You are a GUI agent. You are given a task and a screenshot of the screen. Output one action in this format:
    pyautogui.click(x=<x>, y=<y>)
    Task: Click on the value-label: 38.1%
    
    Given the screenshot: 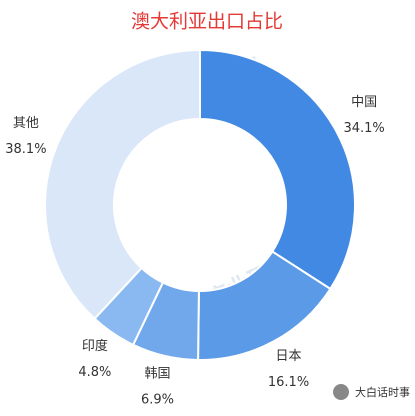 What is the action you would take?
    pyautogui.click(x=25, y=149)
    